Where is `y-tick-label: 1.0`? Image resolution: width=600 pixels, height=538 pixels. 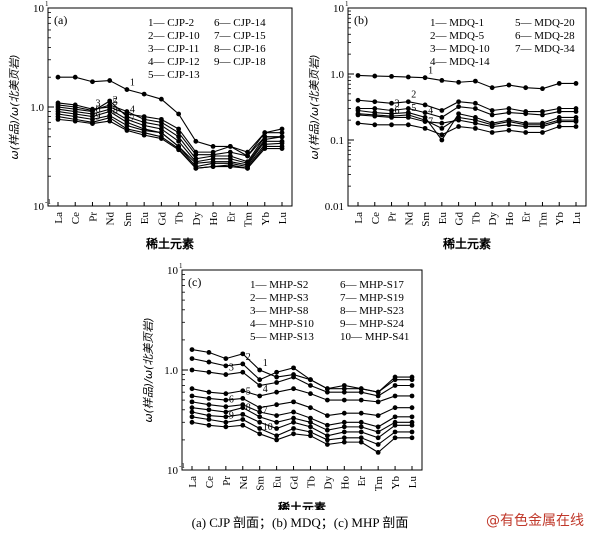
y-tick-label: 1.0 is located at coordinates (171, 371).